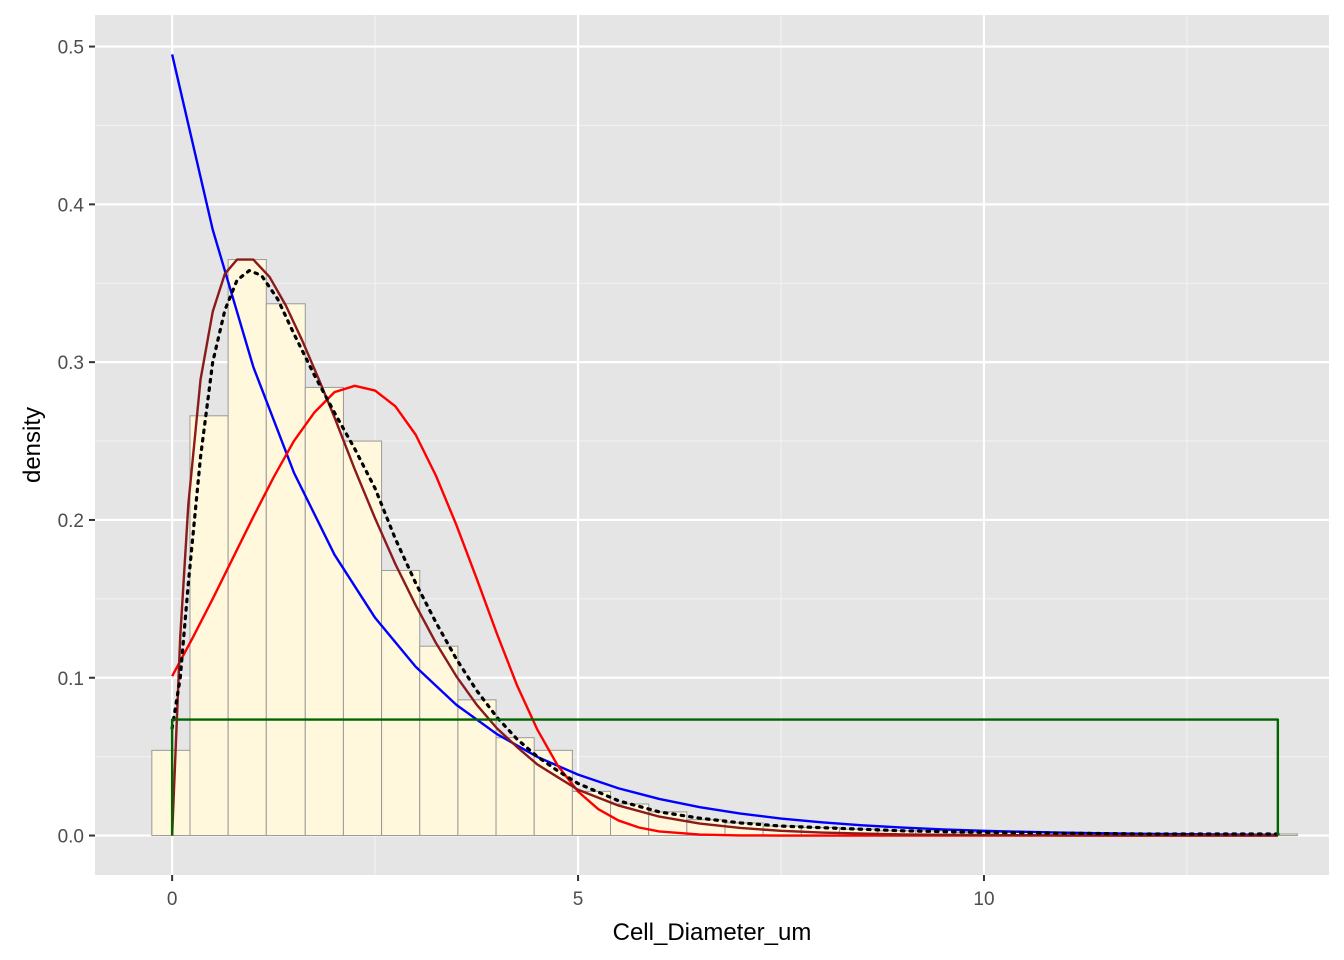 The height and width of the screenshot is (960, 1344). What do you see at coordinates (71, 679) in the screenshot?
I see `y-tick-label: 0.1` at bounding box center [71, 679].